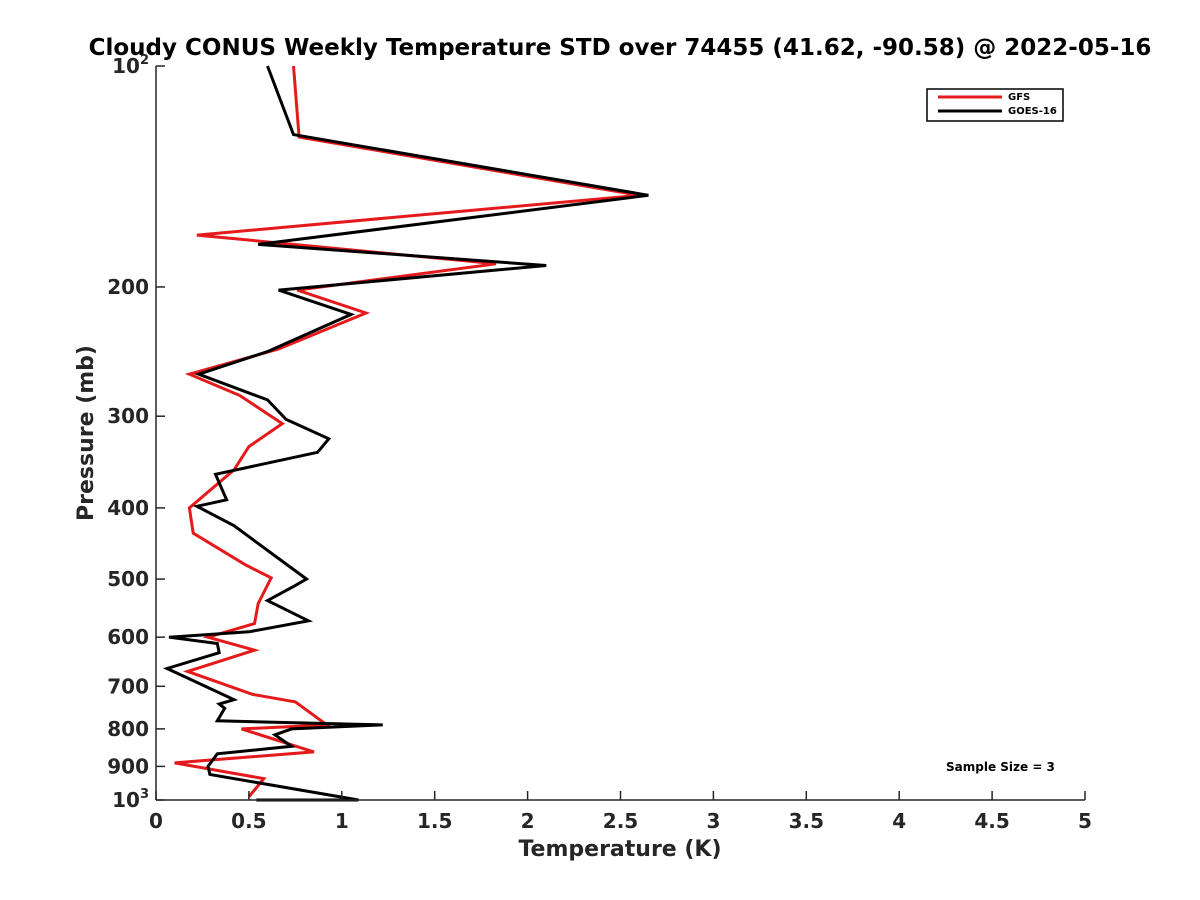  I want to click on x-axis-label: Temperature (K), so click(619, 849).